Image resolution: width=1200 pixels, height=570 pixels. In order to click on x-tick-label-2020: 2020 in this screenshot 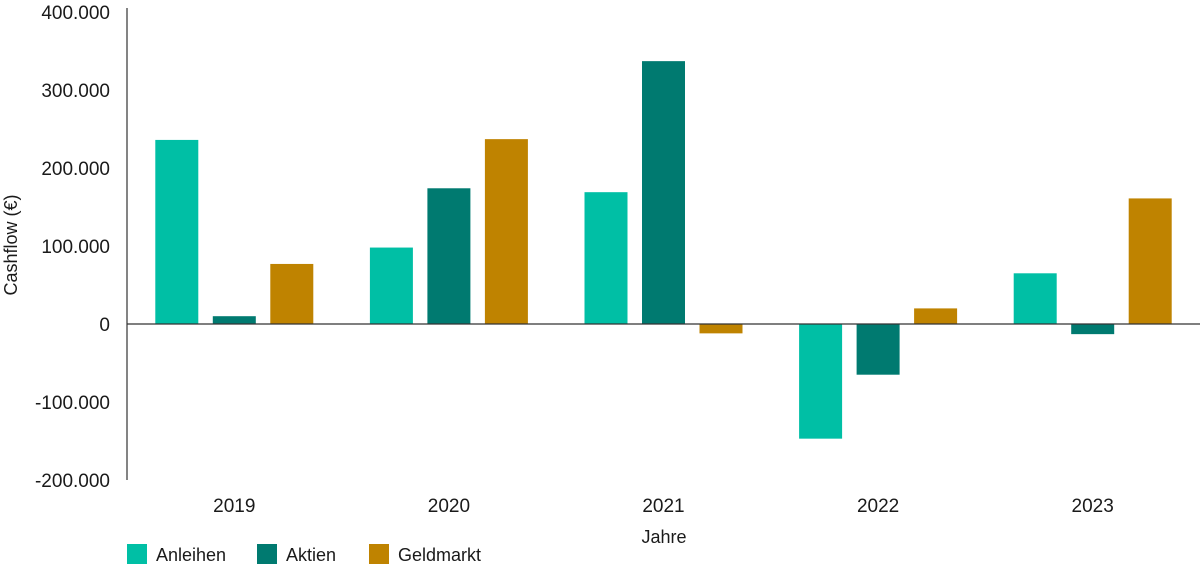, I will do `click(449, 506)`.